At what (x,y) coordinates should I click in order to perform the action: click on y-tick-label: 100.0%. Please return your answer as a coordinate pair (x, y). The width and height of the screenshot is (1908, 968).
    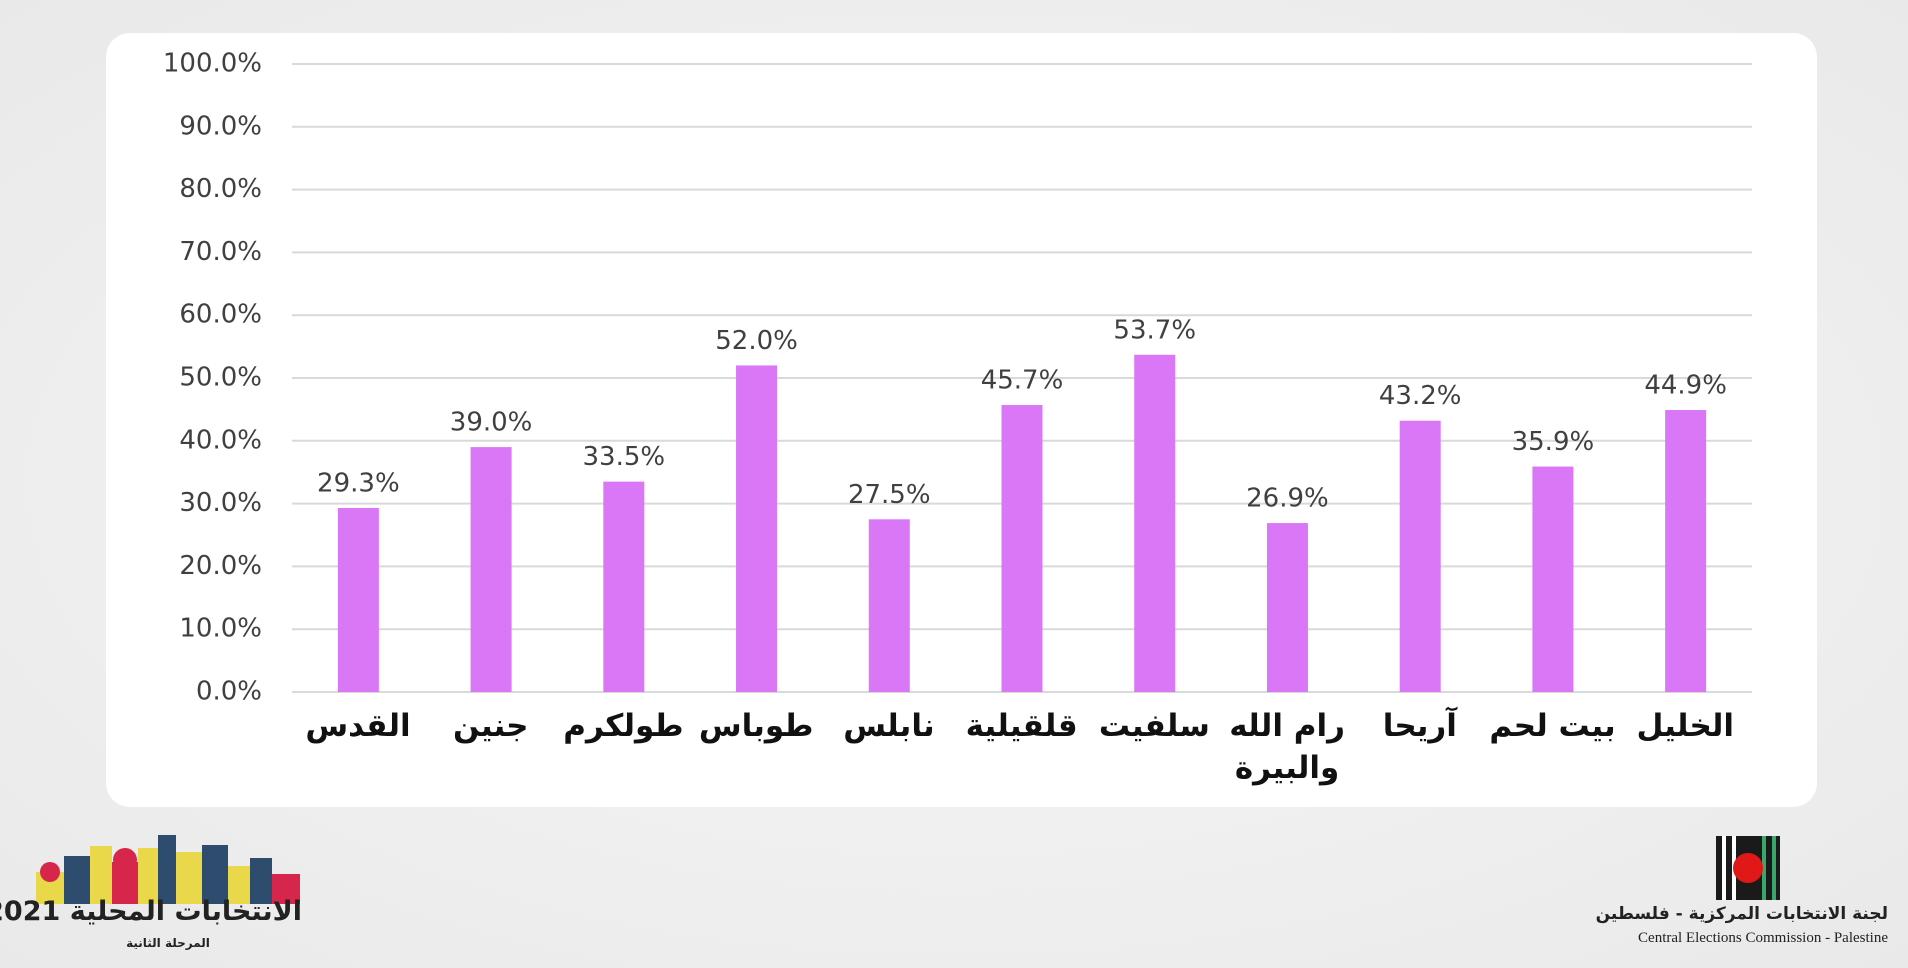
    Looking at the image, I should click on (212, 64).